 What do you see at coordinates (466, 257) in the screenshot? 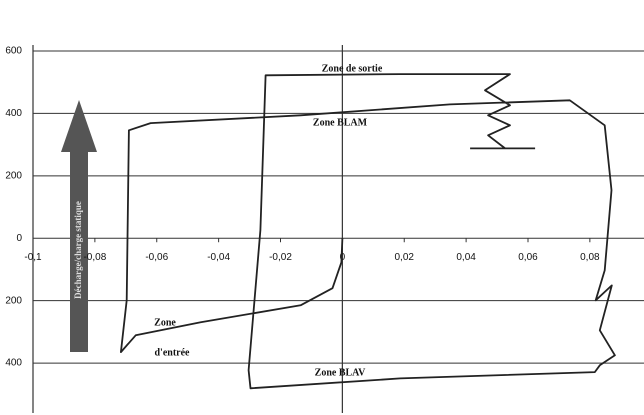
I see `x-tick-label: 0,04` at bounding box center [466, 257].